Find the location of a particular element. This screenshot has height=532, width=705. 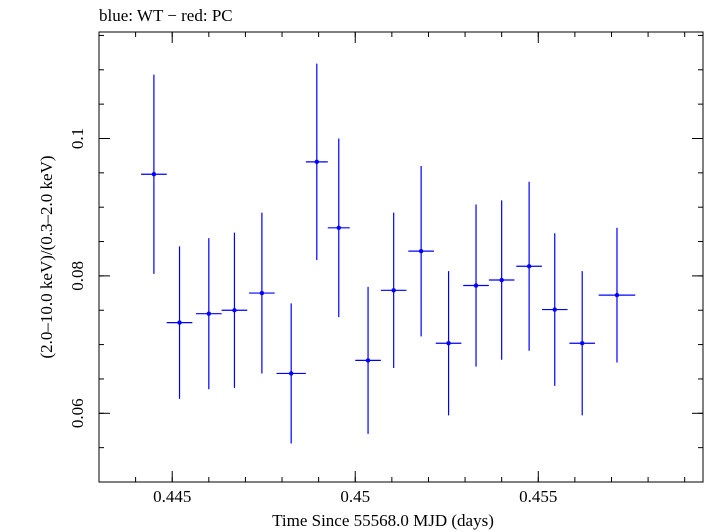

y-tick-label: 0.06 is located at coordinates (77, 413).